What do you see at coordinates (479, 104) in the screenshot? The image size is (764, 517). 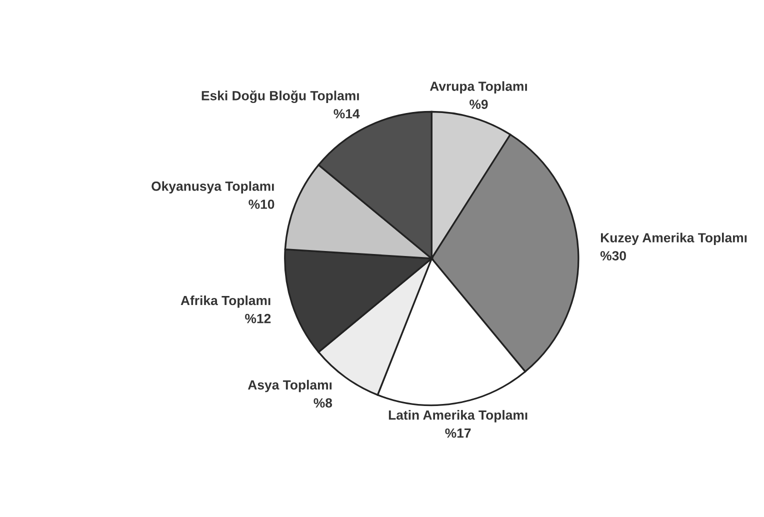 I see `data-label: %9` at bounding box center [479, 104].